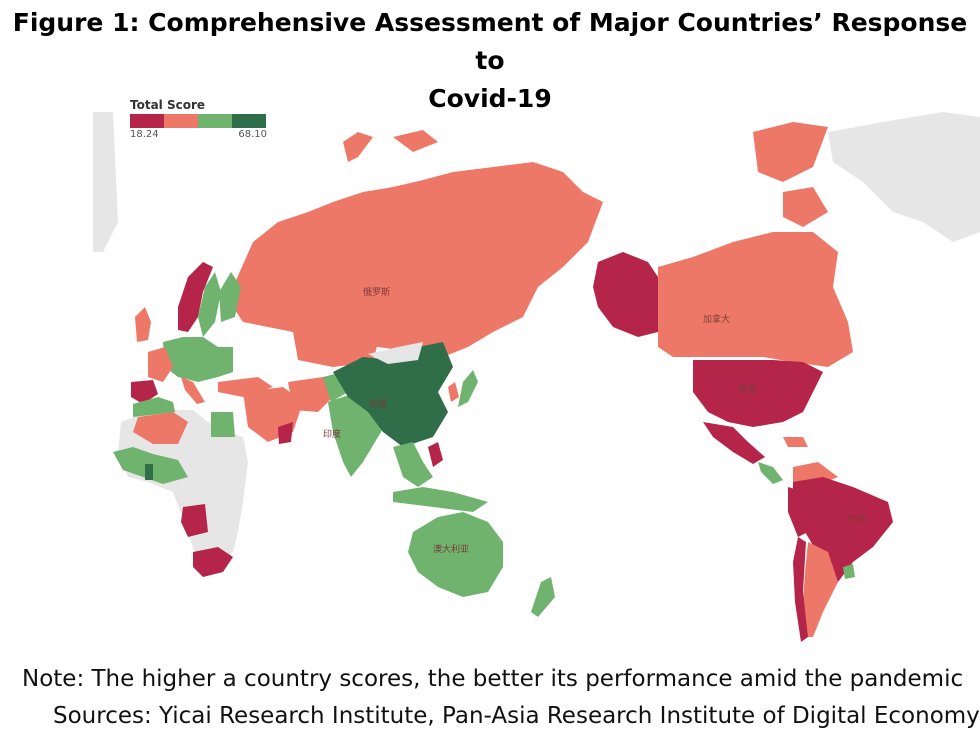  What do you see at coordinates (160, 428) in the screenshot?
I see `libya-region` at bounding box center [160, 428].